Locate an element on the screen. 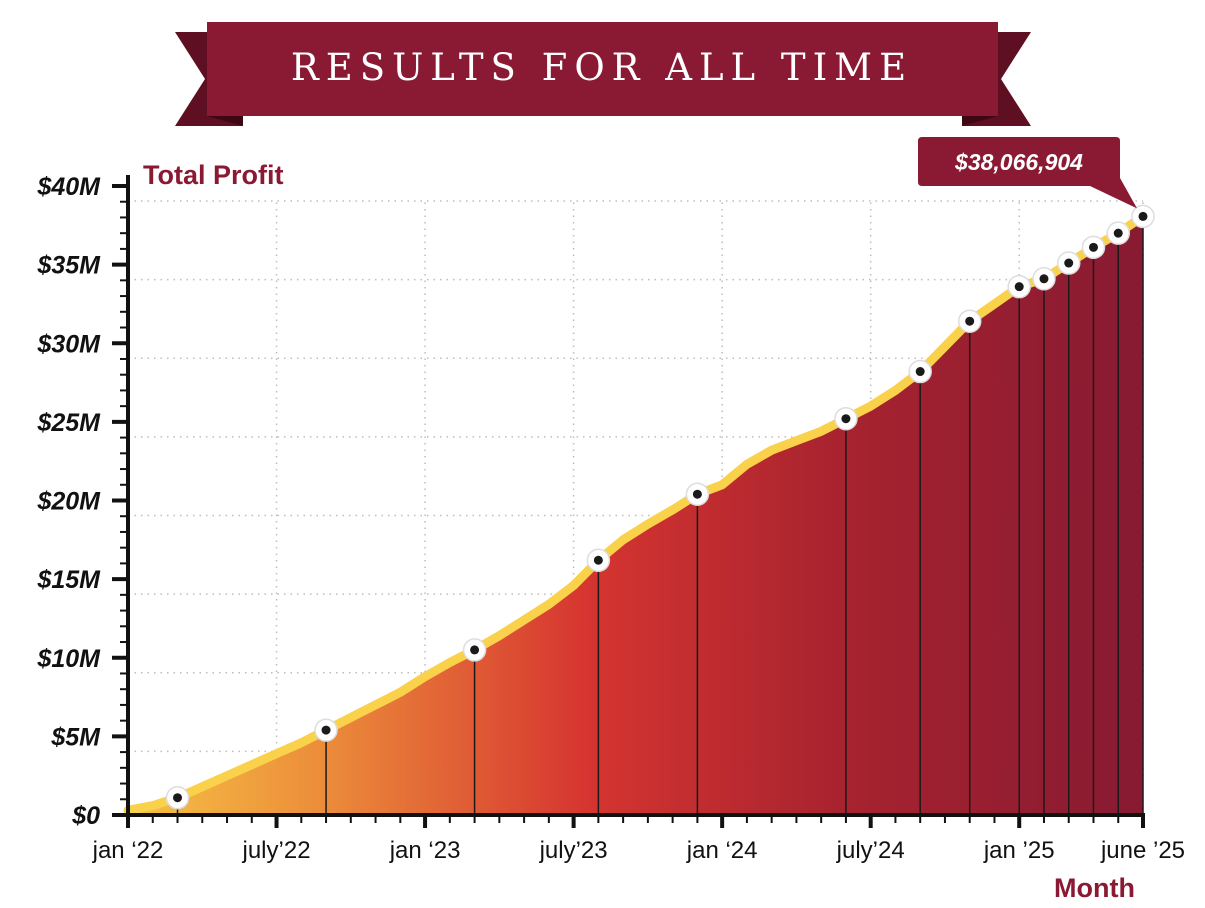 This screenshot has width=1205, height=908. x-tick-label: july’22 is located at coordinates (276, 850).